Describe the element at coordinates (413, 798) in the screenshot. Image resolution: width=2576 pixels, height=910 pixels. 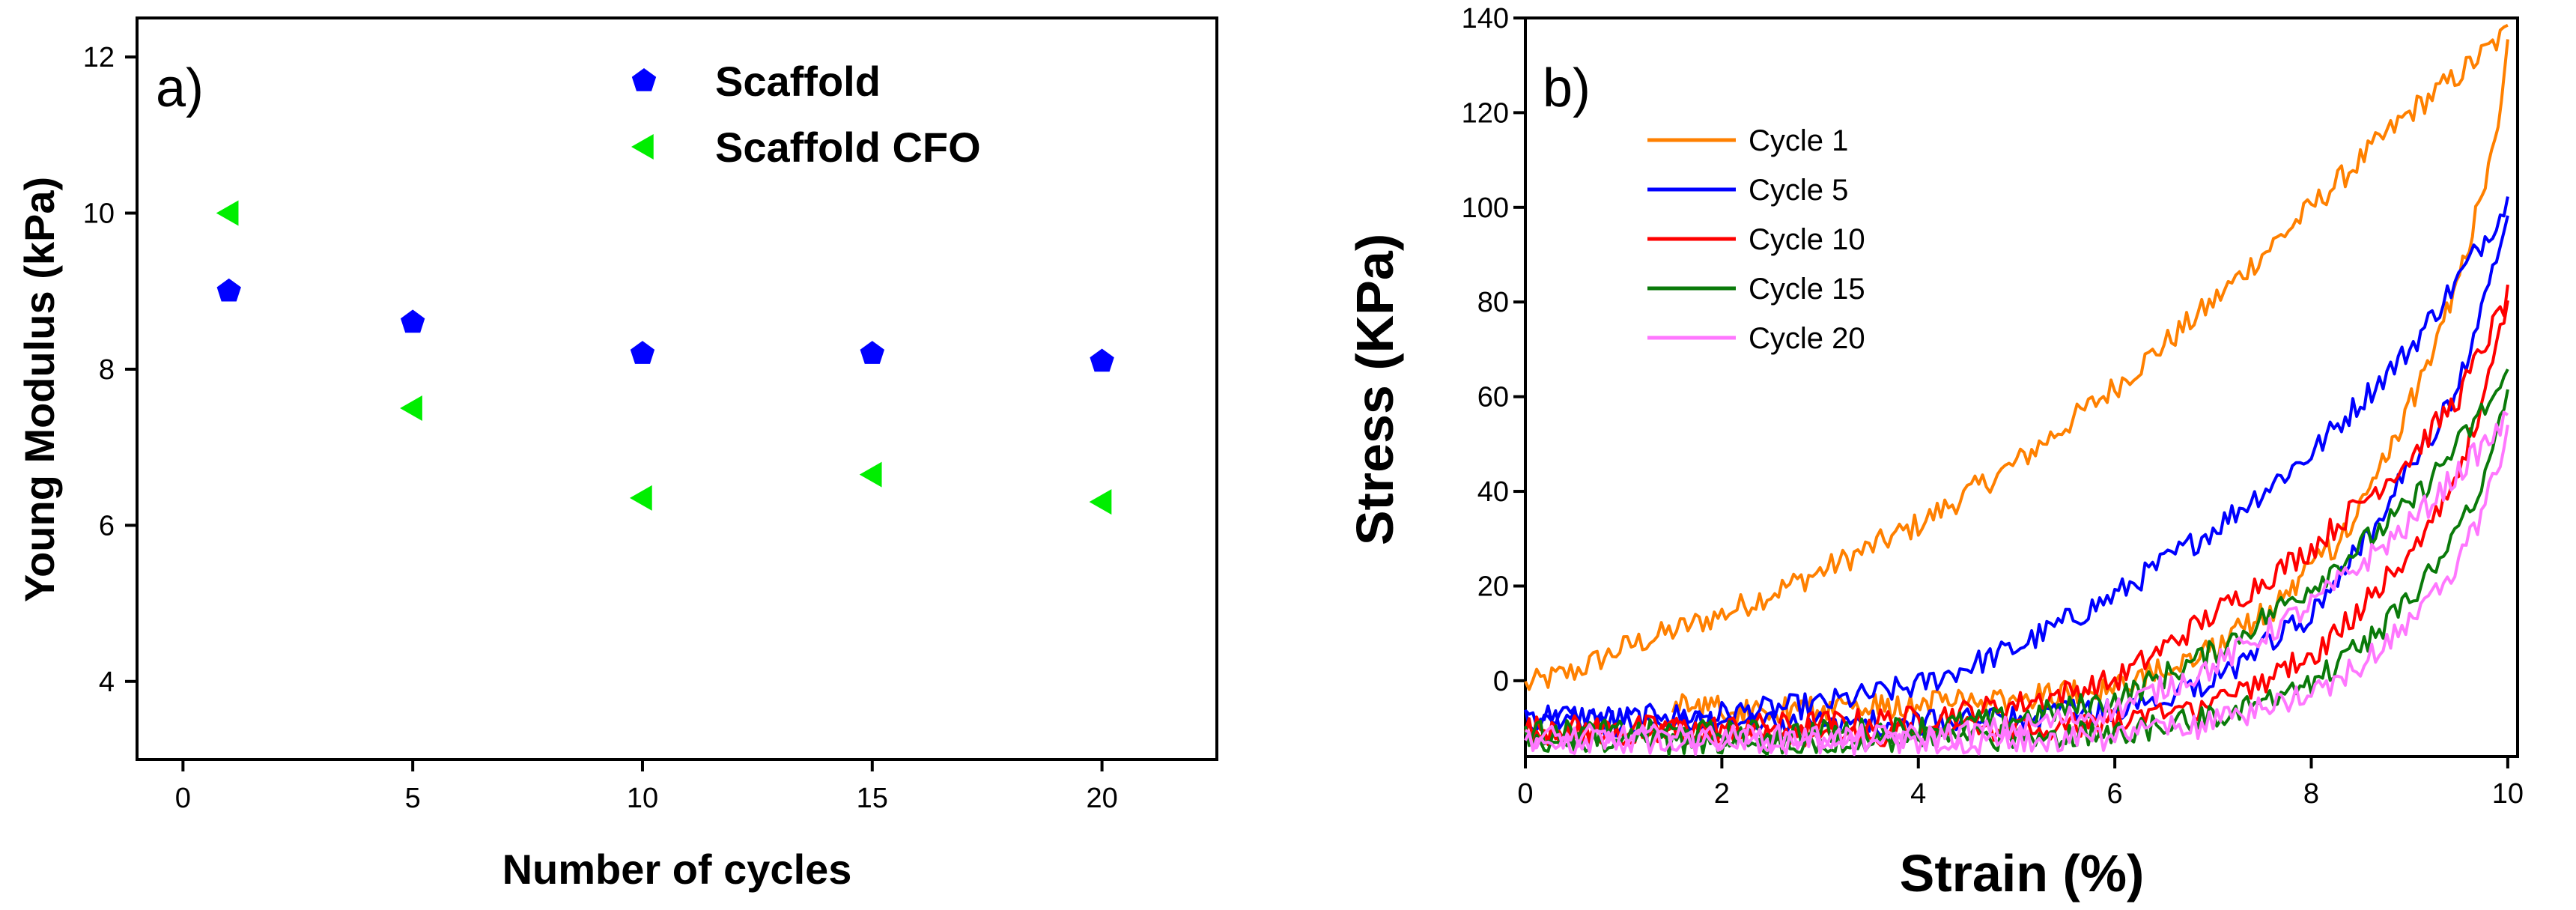
I see `x-tick-label: 5` at that location.